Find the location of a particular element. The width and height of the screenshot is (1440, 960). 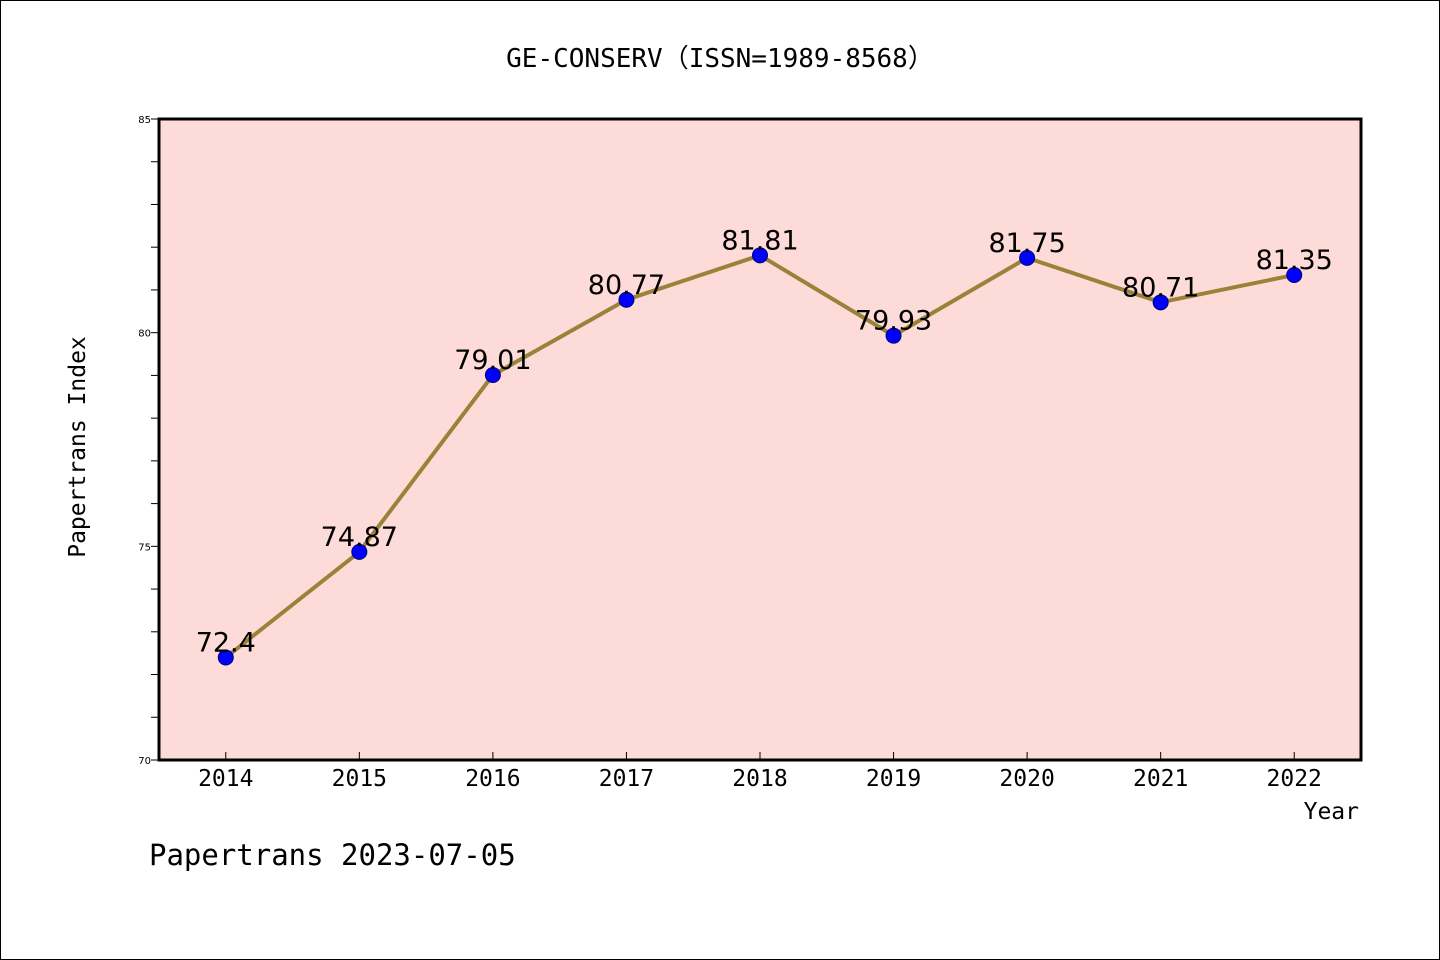

data-label: 80.71 is located at coordinates (1160, 287).